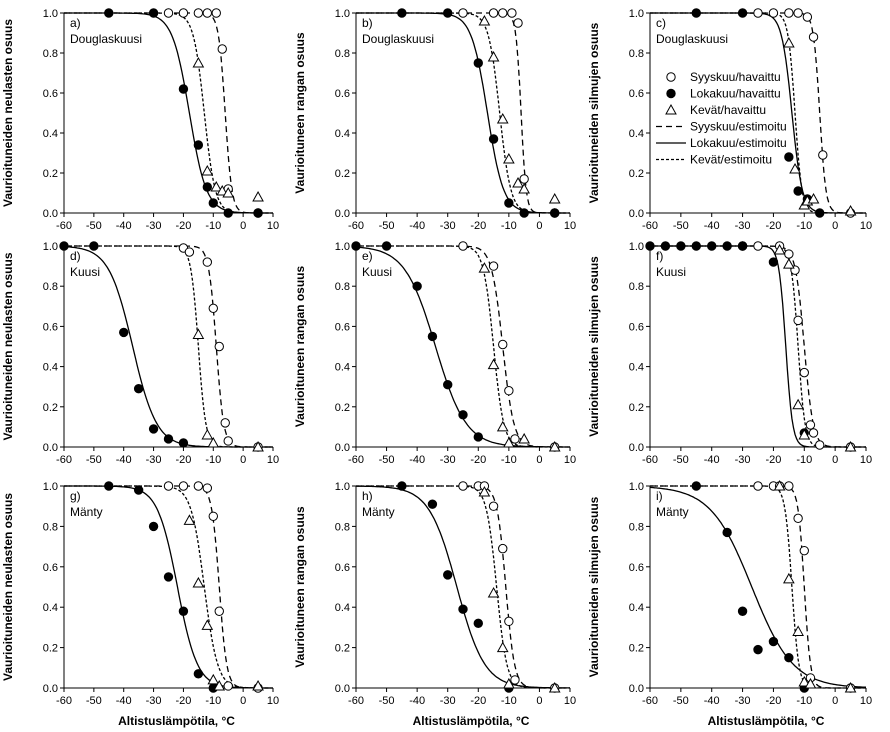 The image size is (890, 732). What do you see at coordinates (75, 23) in the screenshot?
I see `panel-letter: a)` at bounding box center [75, 23].